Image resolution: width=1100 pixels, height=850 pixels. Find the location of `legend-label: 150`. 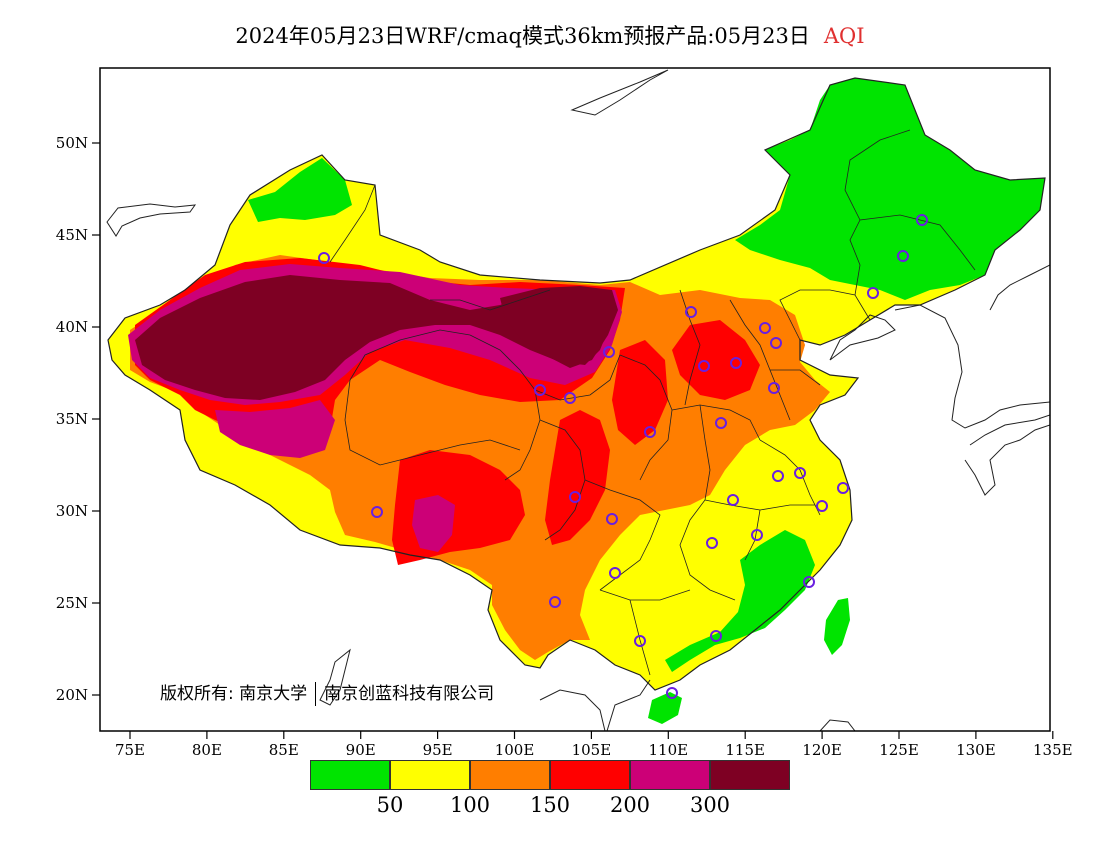

legend-label: 150 is located at coordinates (550, 805).